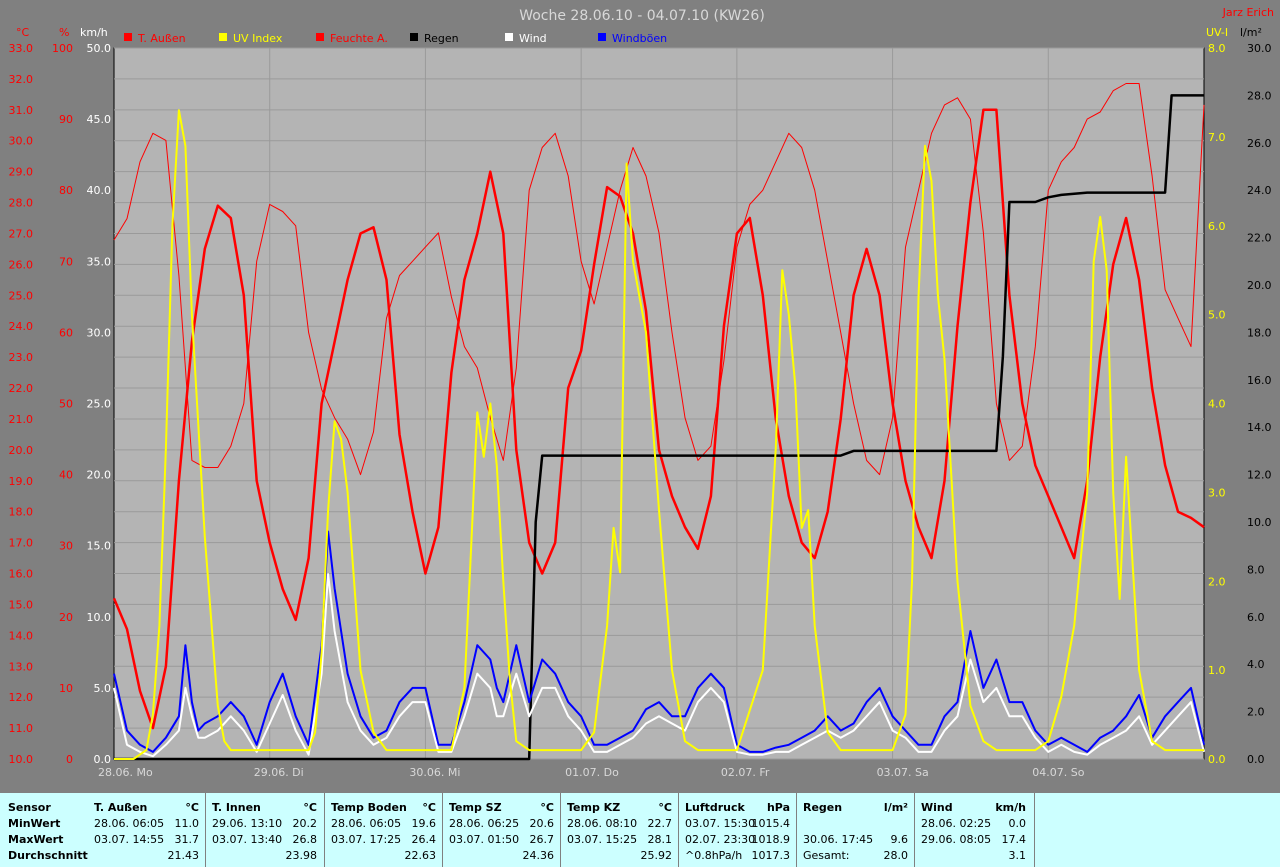 This screenshot has height=867, width=1280. What do you see at coordinates (538, 855) in the screenshot?
I see `stat-avg: 24.36` at bounding box center [538, 855].